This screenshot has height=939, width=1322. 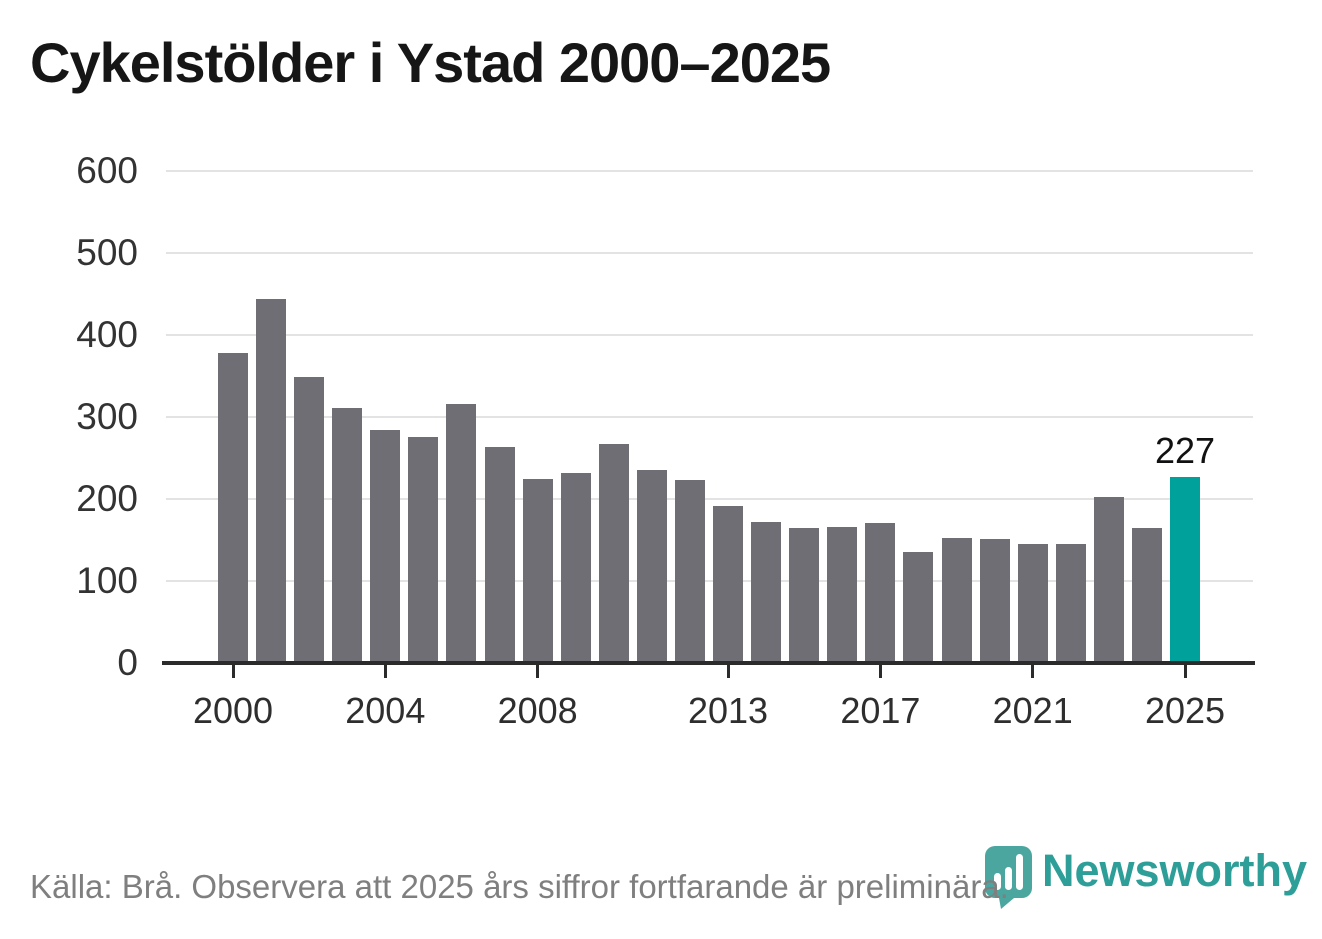 What do you see at coordinates (233, 710) in the screenshot?
I see `x-tick-label: 2000` at bounding box center [233, 710].